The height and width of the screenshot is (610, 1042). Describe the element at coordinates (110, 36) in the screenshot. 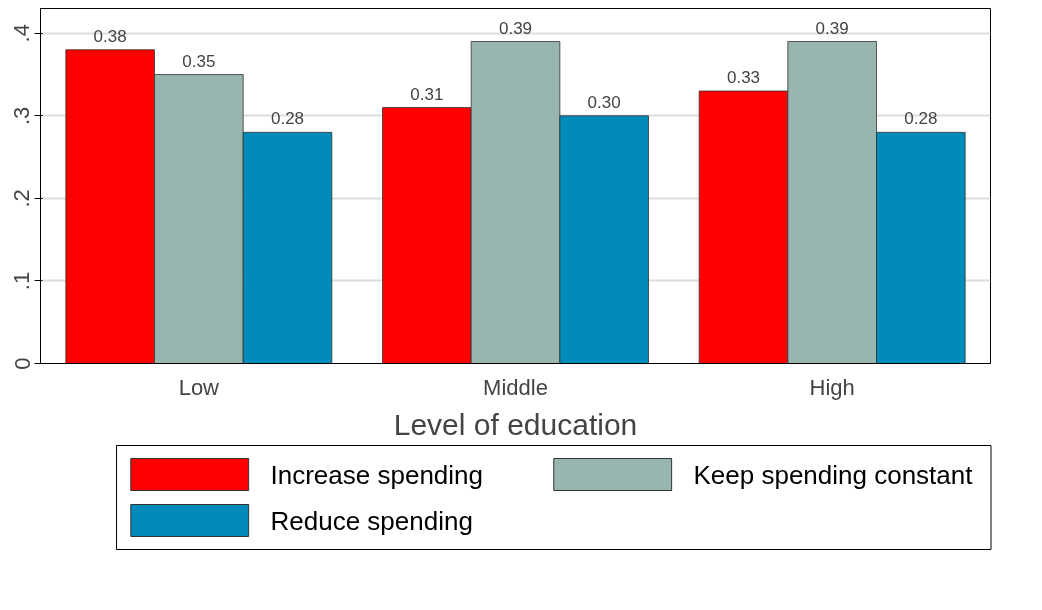

I see `data-label: 0.38` at that location.